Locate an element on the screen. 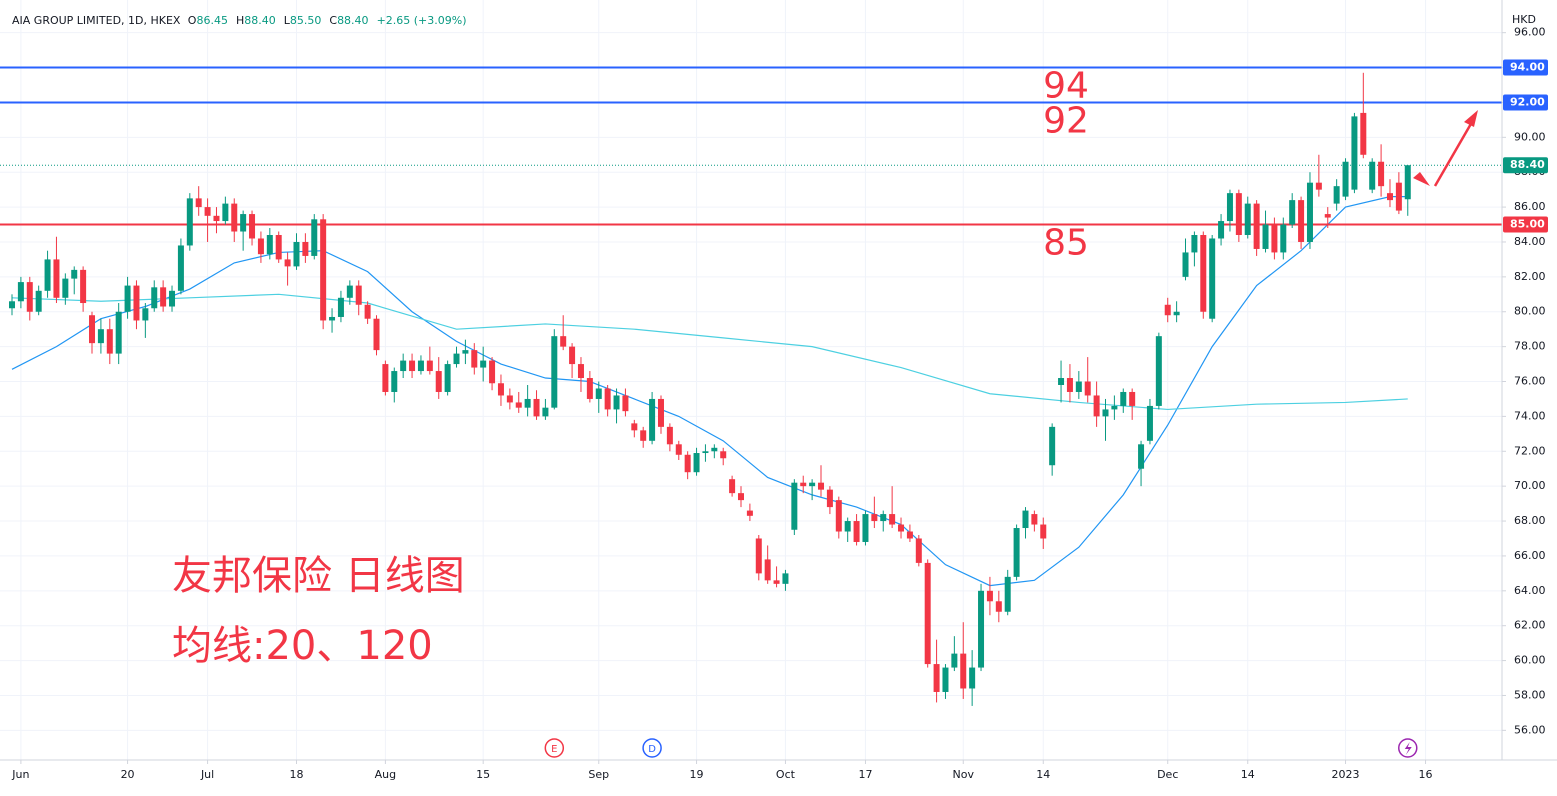 The height and width of the screenshot is (796, 1557). ohlc-value: 88.40 is located at coordinates (353, 20).